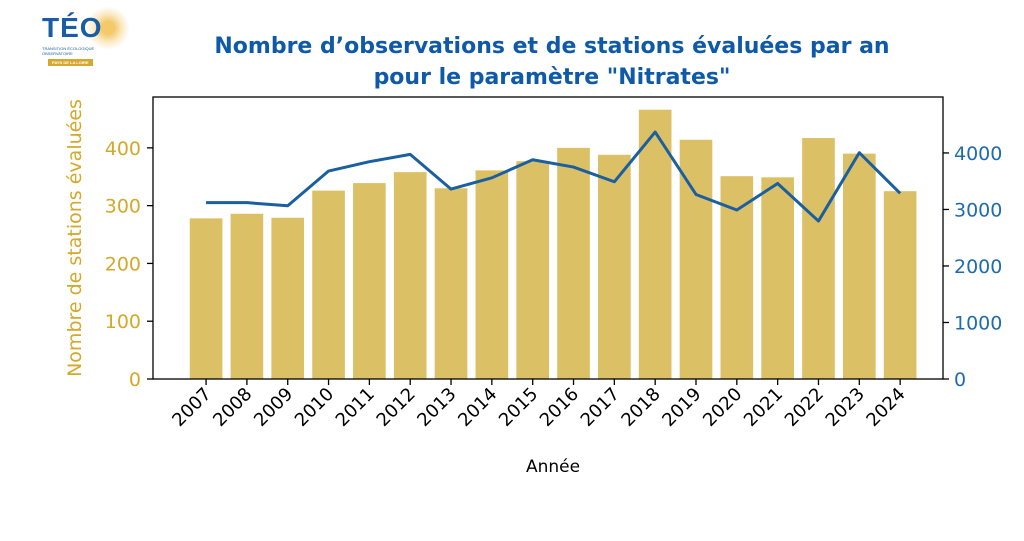 The width and height of the screenshot is (1024, 541). Describe the element at coordinates (978, 210) in the screenshot. I see `y-right-tick-label: 3000` at that location.